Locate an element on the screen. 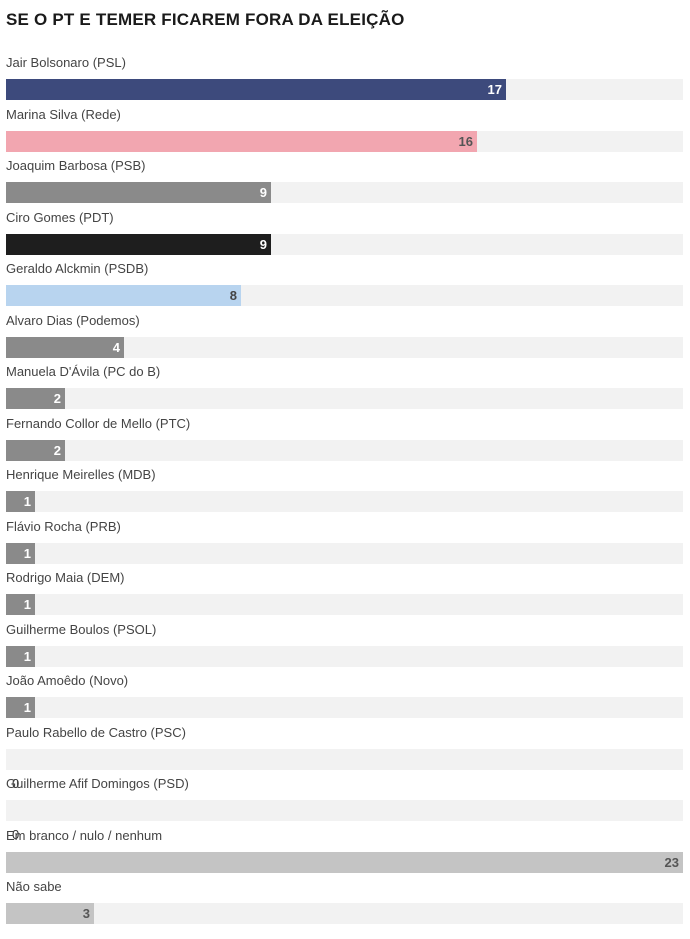  bar-row: Rodrigo Maia (DEM) 1 is located at coordinates (345, 596).